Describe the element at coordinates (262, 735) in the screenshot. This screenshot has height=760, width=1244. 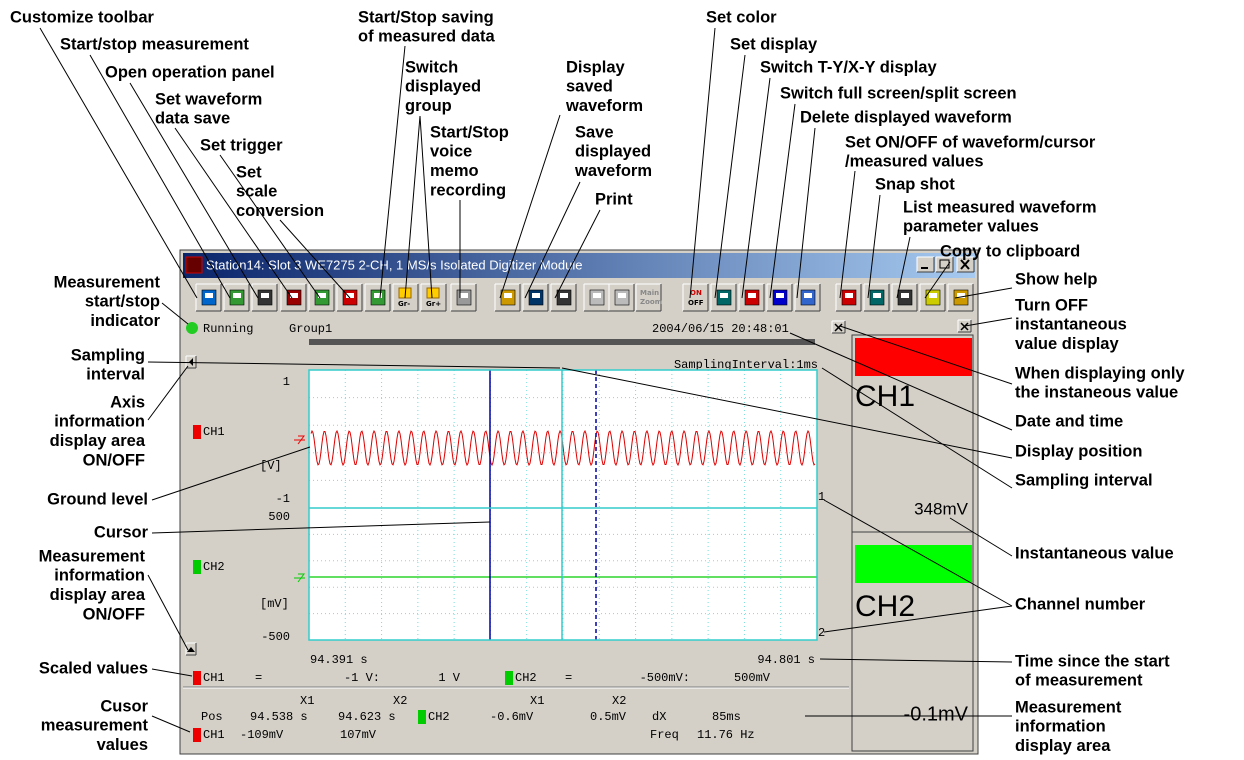
I see `meas-cell: -109mV` at that location.